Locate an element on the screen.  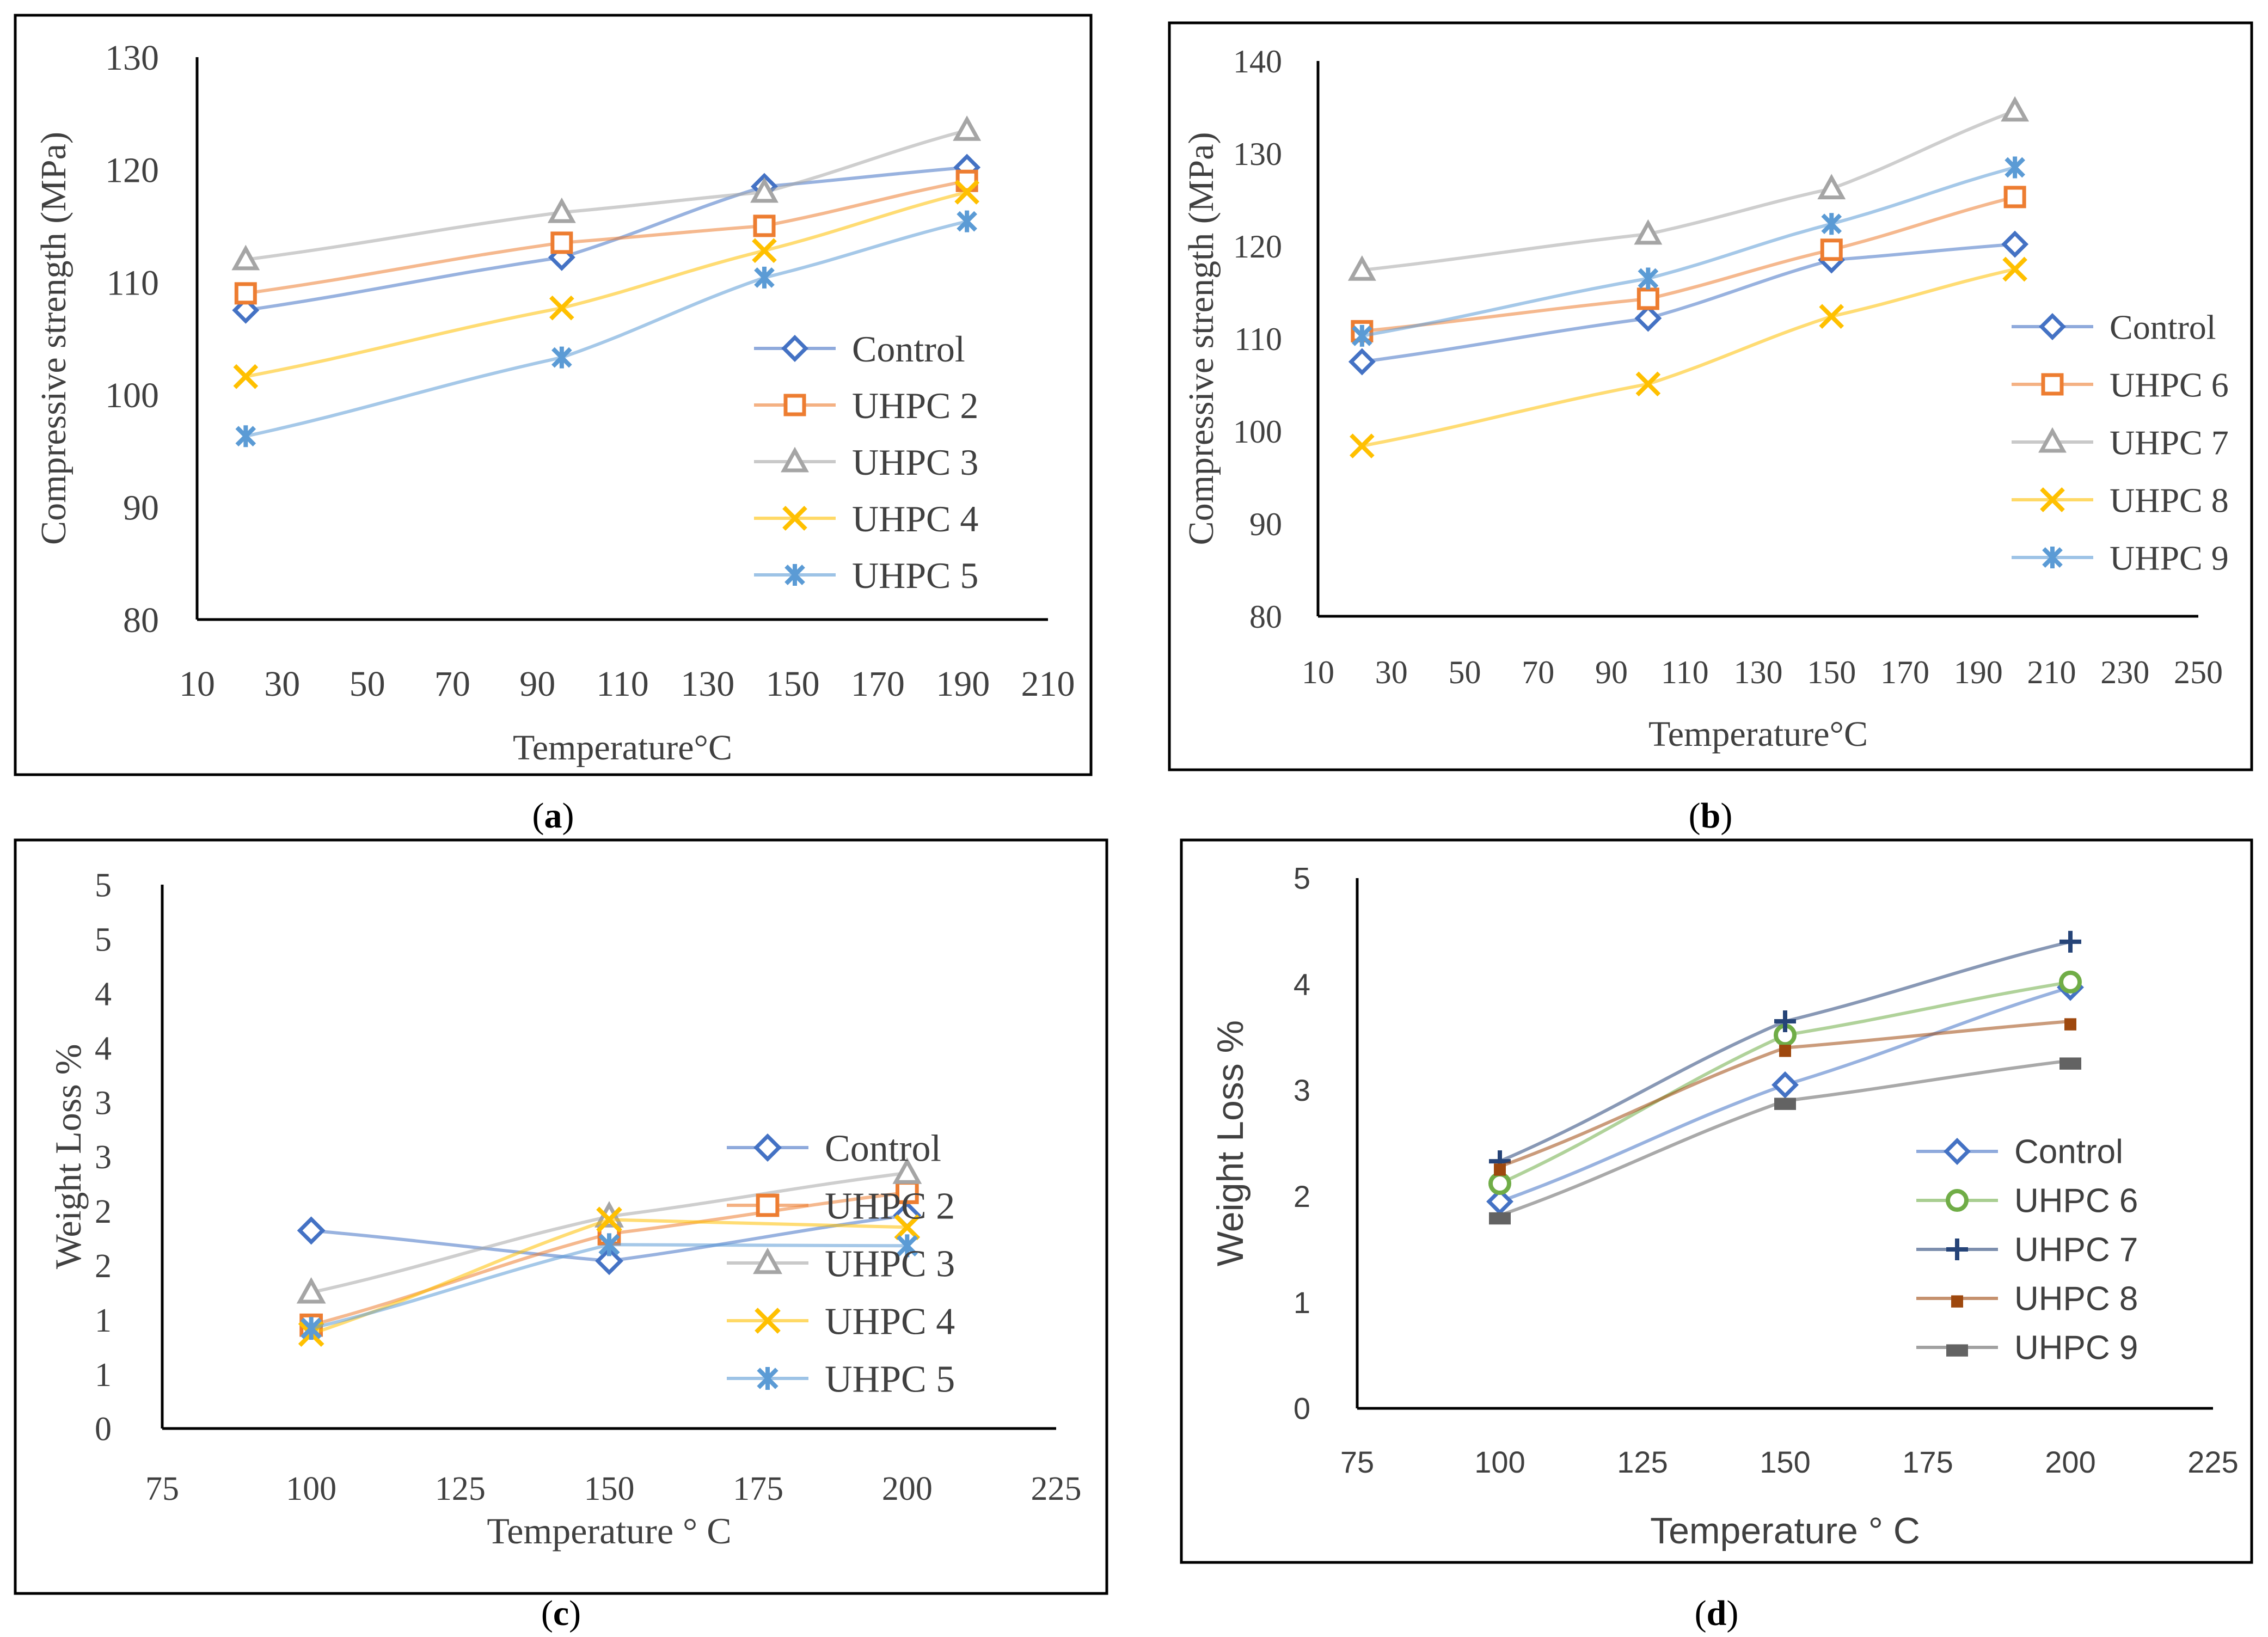
x-tick-label: 225 is located at coordinates (2212, 1462).